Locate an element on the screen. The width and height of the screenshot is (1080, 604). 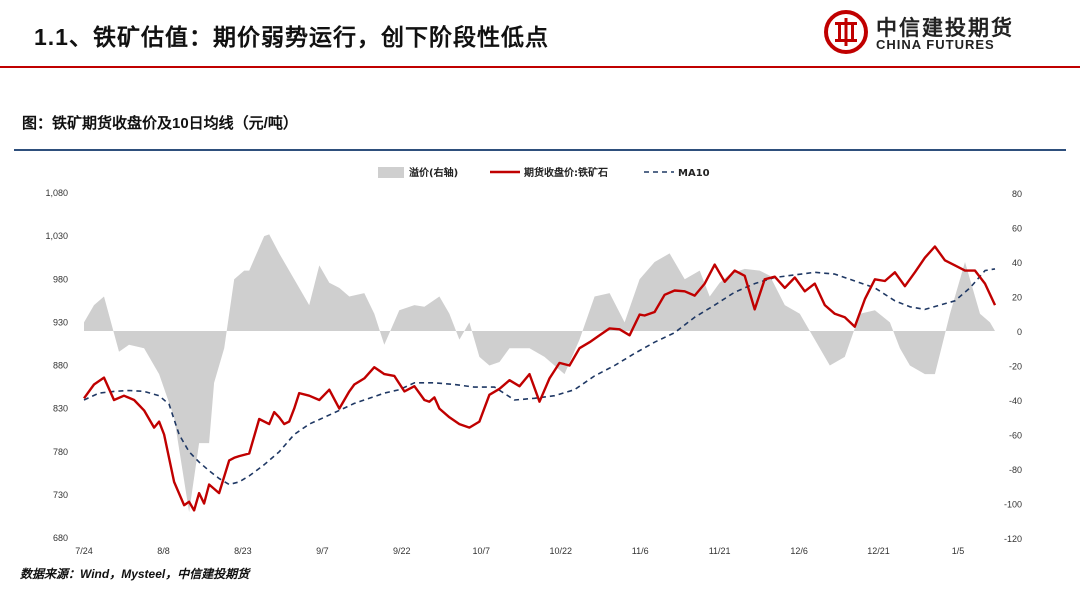
page-title: 1.1、铁矿估值：期价弱势运行，创下阶段性低点 is located at coordinates (291, 37).